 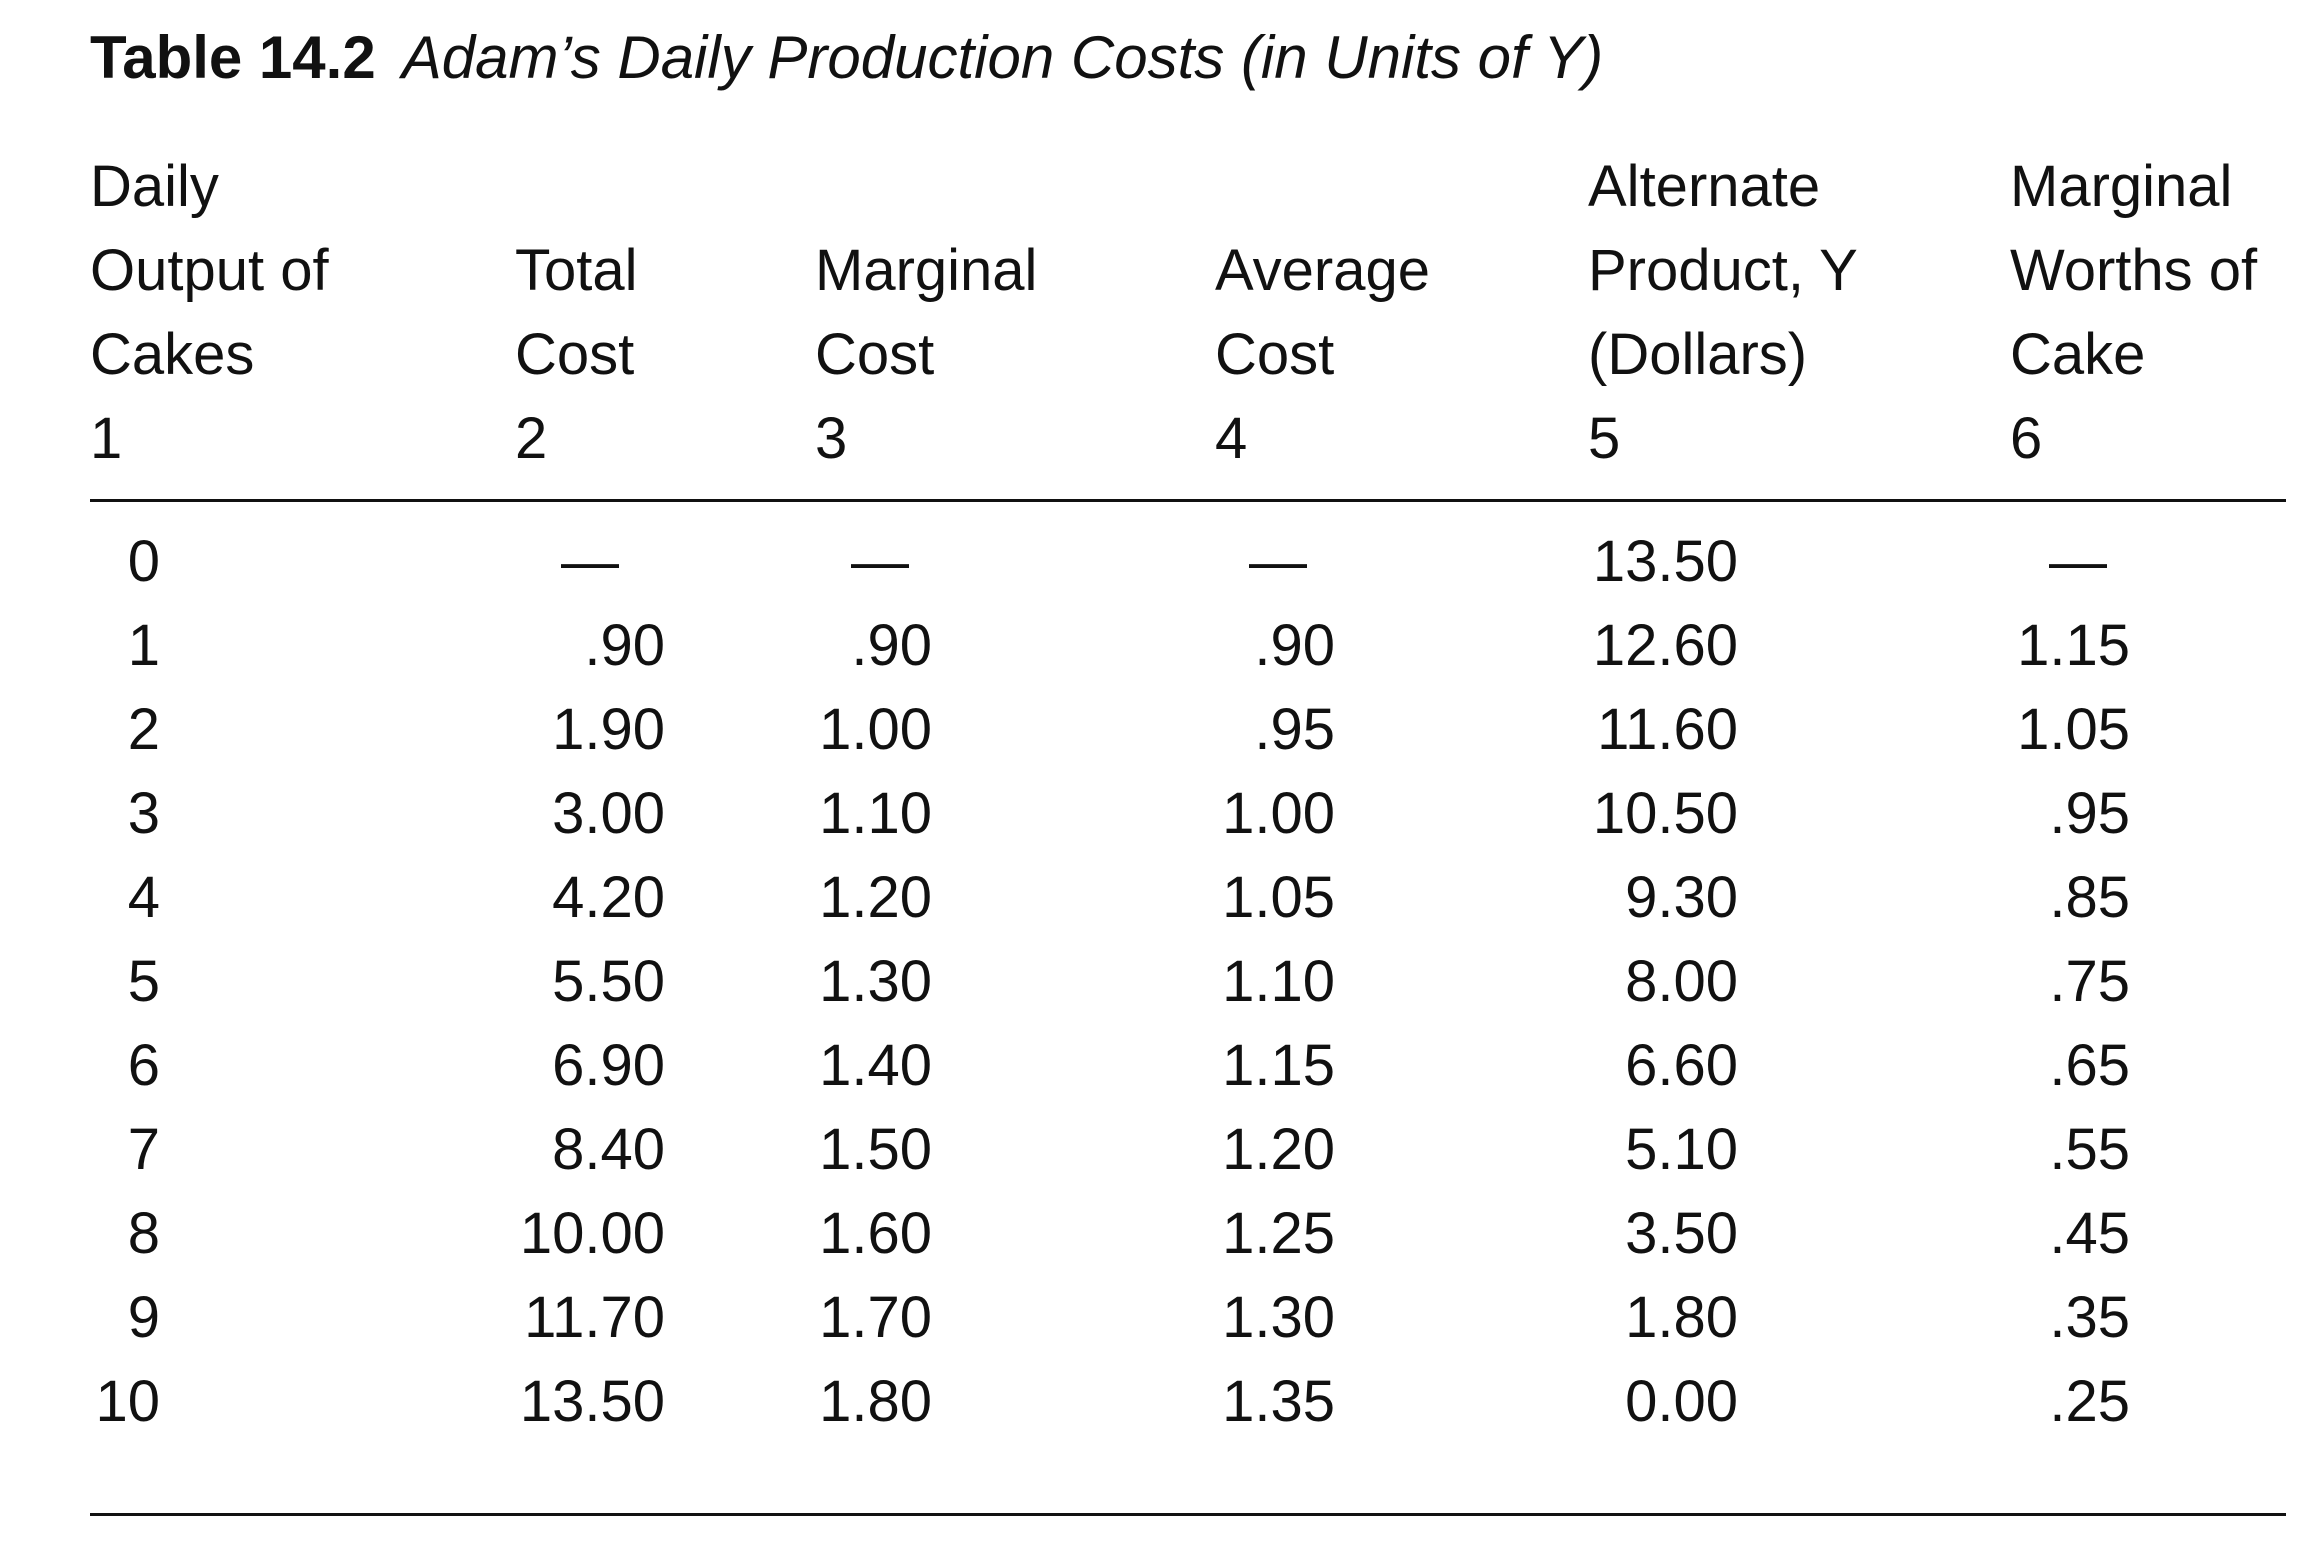 I want to click on table-cell: 0, so click(x=143, y=561).